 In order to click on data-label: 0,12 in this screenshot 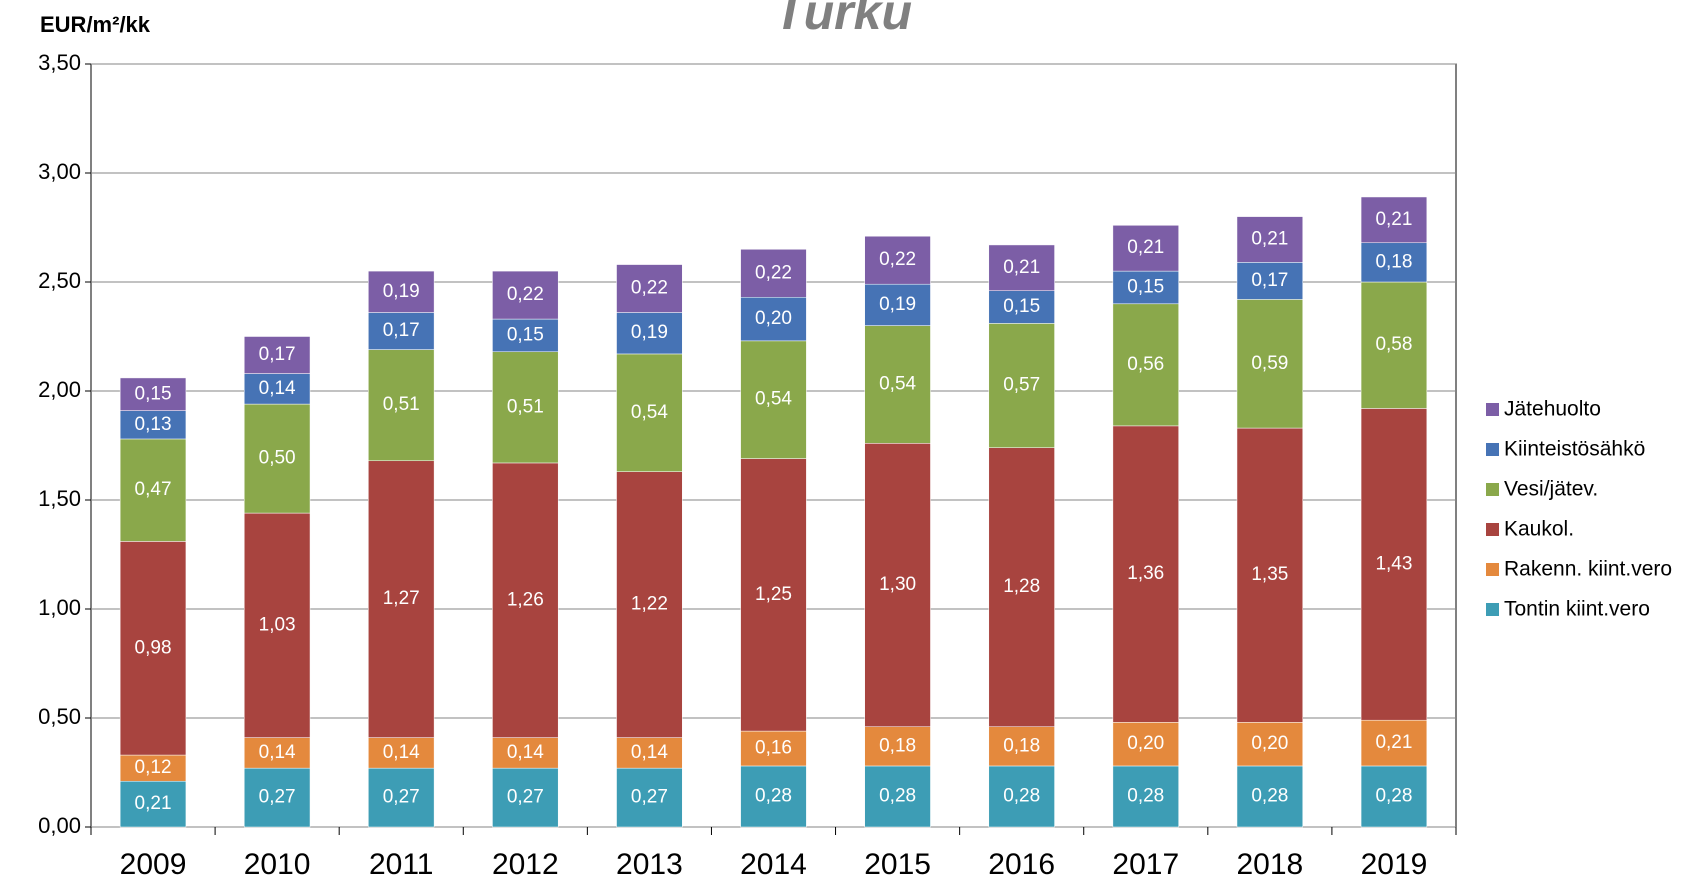, I will do `click(153, 767)`.